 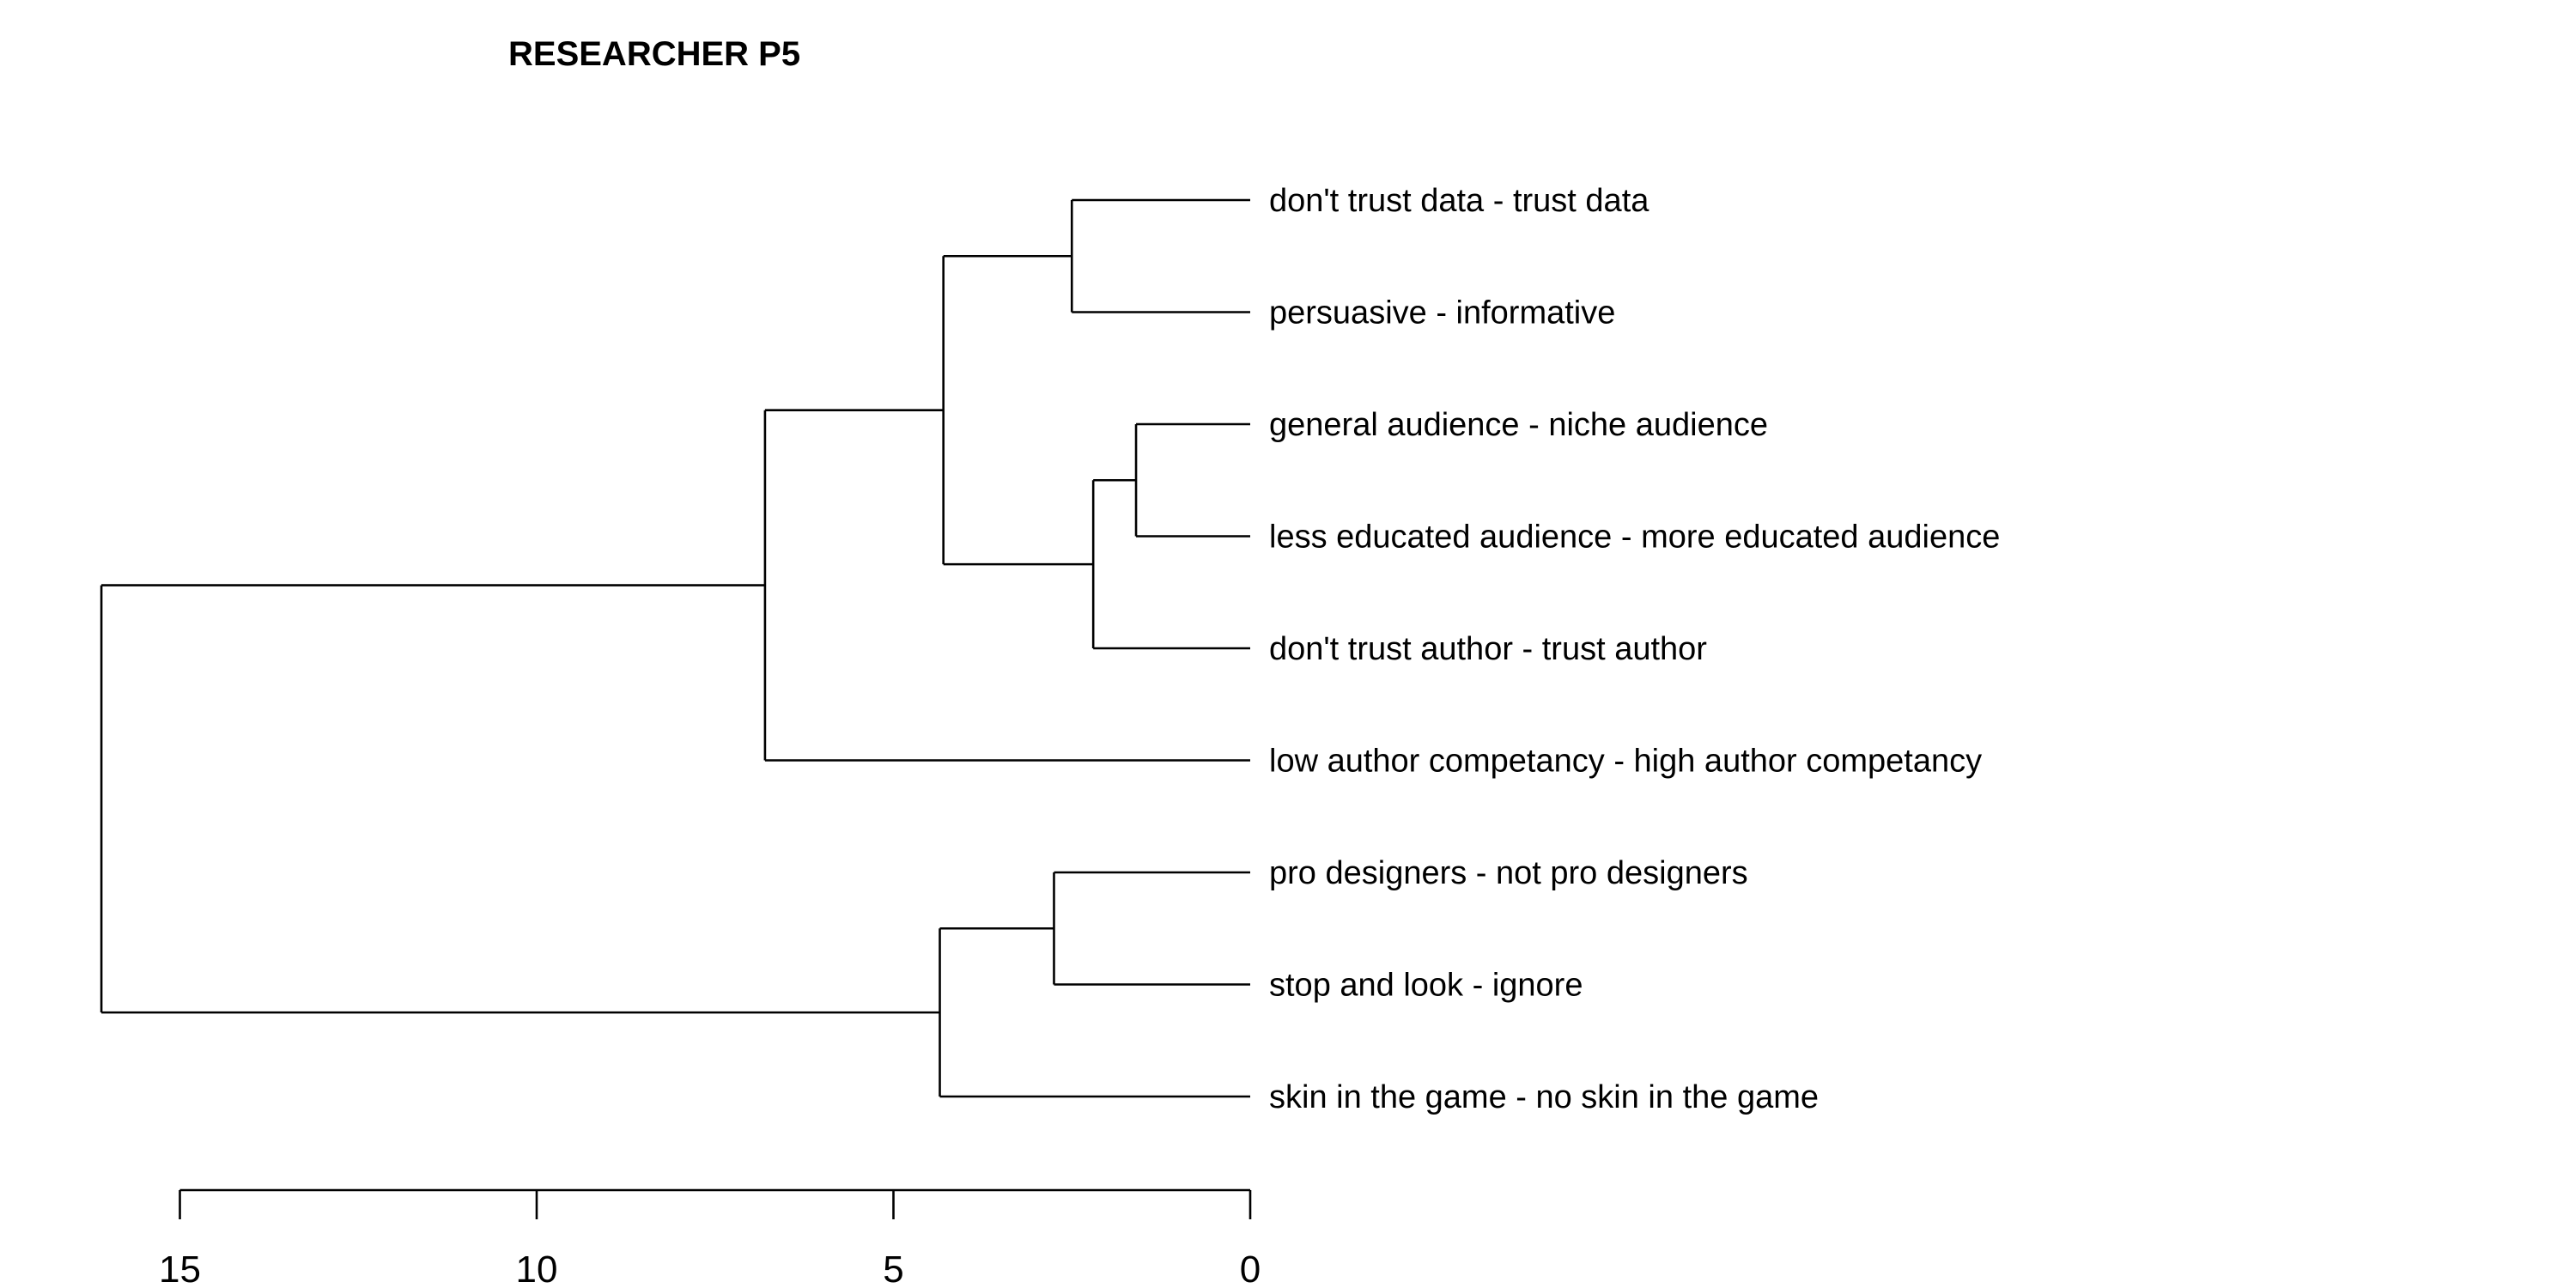 What do you see at coordinates (1459, 201) in the screenshot?
I see `leaf-label: don't trust data - trust data` at bounding box center [1459, 201].